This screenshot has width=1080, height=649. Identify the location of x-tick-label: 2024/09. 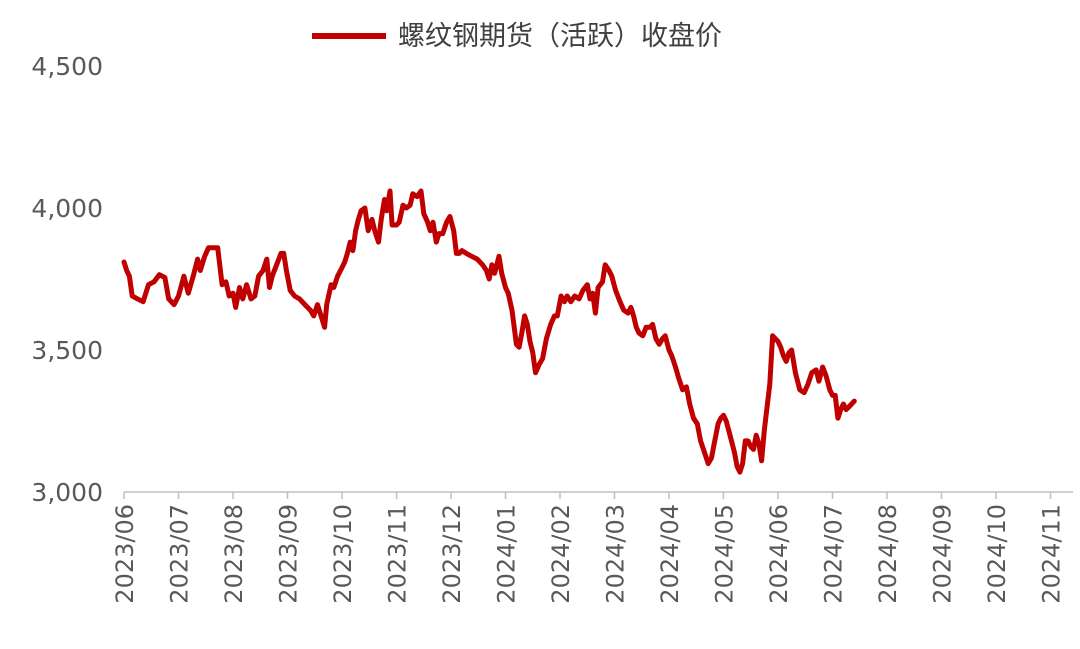
(943, 554).